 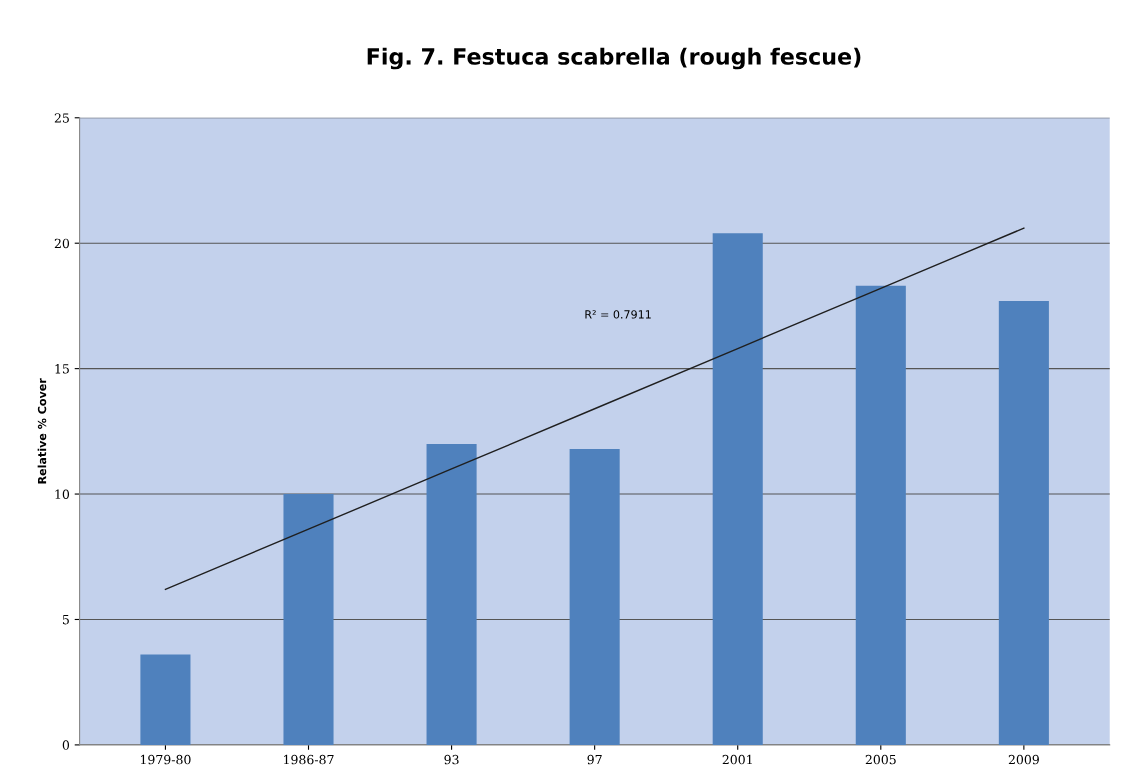 What do you see at coordinates (880, 759) in the screenshot?
I see `x-tick-label: 2005` at bounding box center [880, 759].